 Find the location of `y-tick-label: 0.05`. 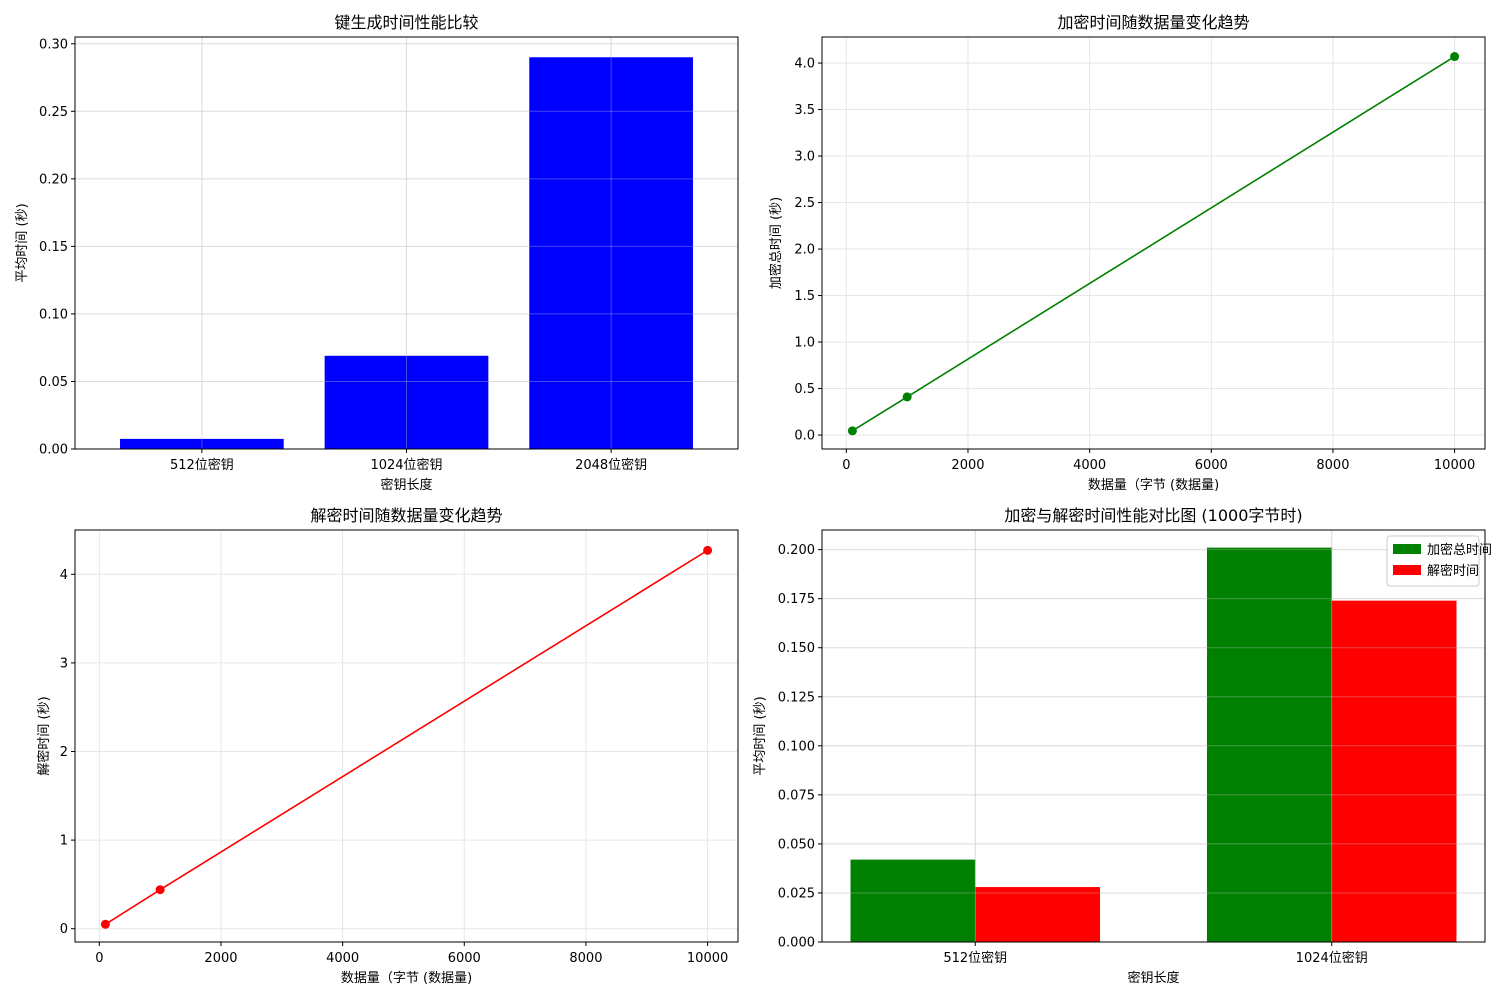

y-tick-label: 0.05 is located at coordinates (53, 382).